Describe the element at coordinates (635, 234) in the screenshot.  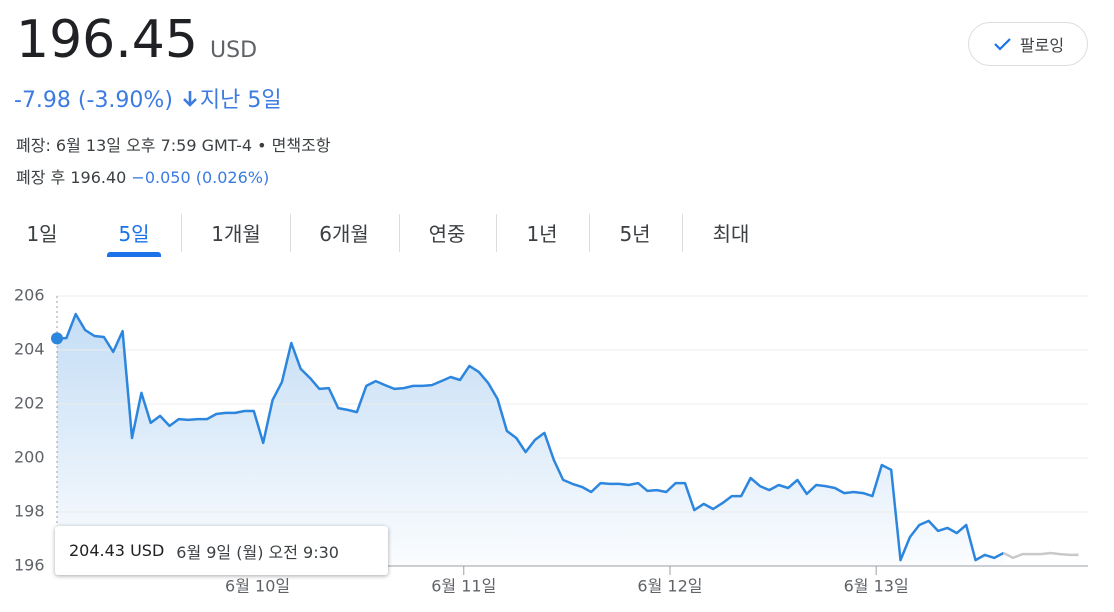
I see `range-tab: 5년` at that location.